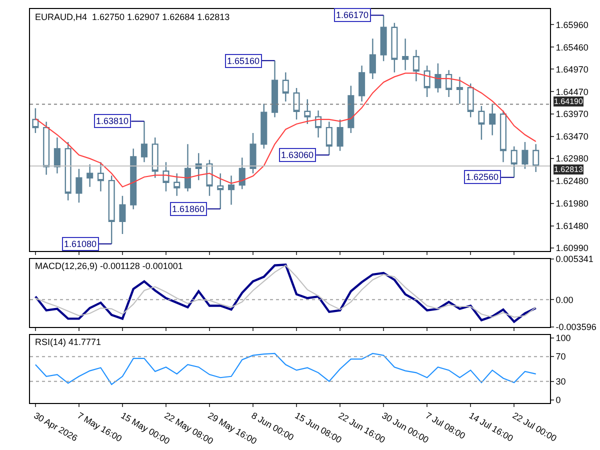 The height and width of the screenshot is (450, 600). Describe the element at coordinates (561, 357) in the screenshot. I see `y-tick-label: 70` at that location.